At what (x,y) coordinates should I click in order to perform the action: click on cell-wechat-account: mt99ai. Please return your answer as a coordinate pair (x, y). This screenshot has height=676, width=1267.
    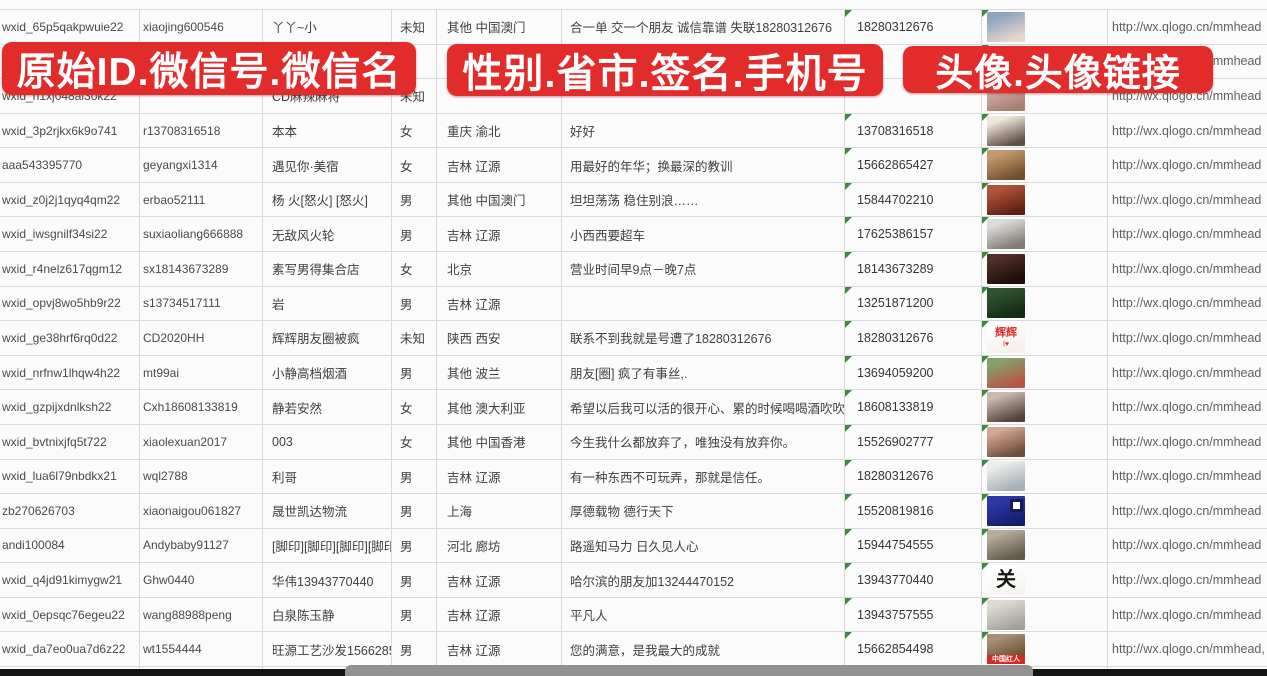
    Looking at the image, I should click on (201, 372).